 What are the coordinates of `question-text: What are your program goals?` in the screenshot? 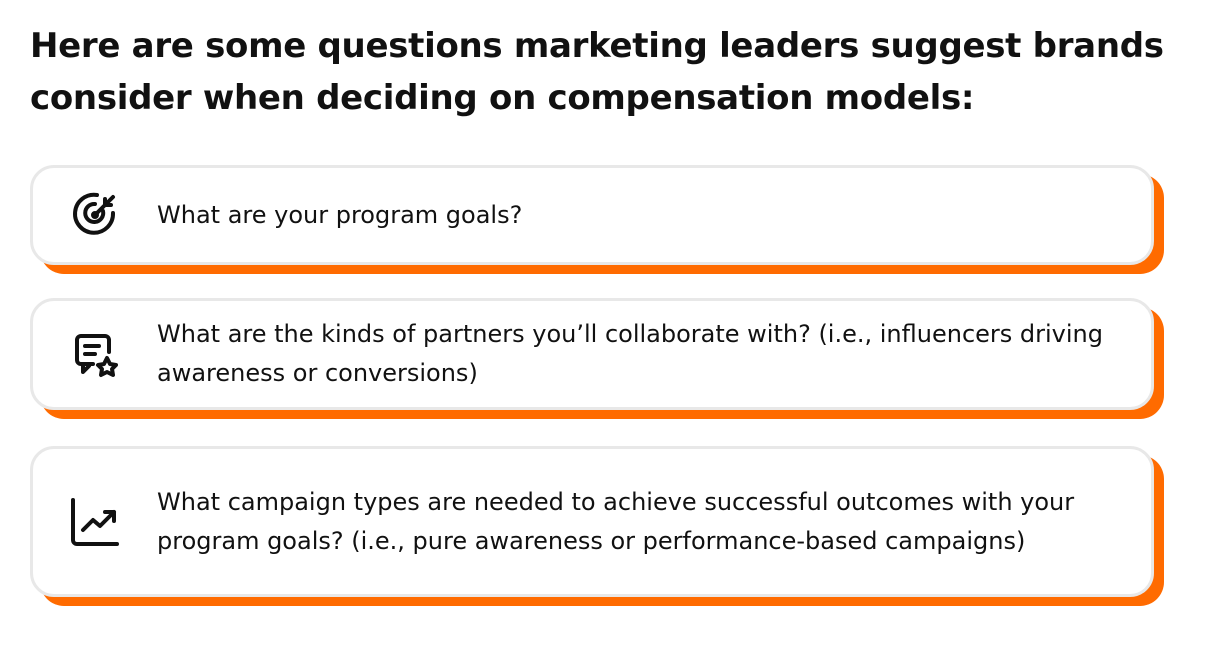 It's located at (340, 214).